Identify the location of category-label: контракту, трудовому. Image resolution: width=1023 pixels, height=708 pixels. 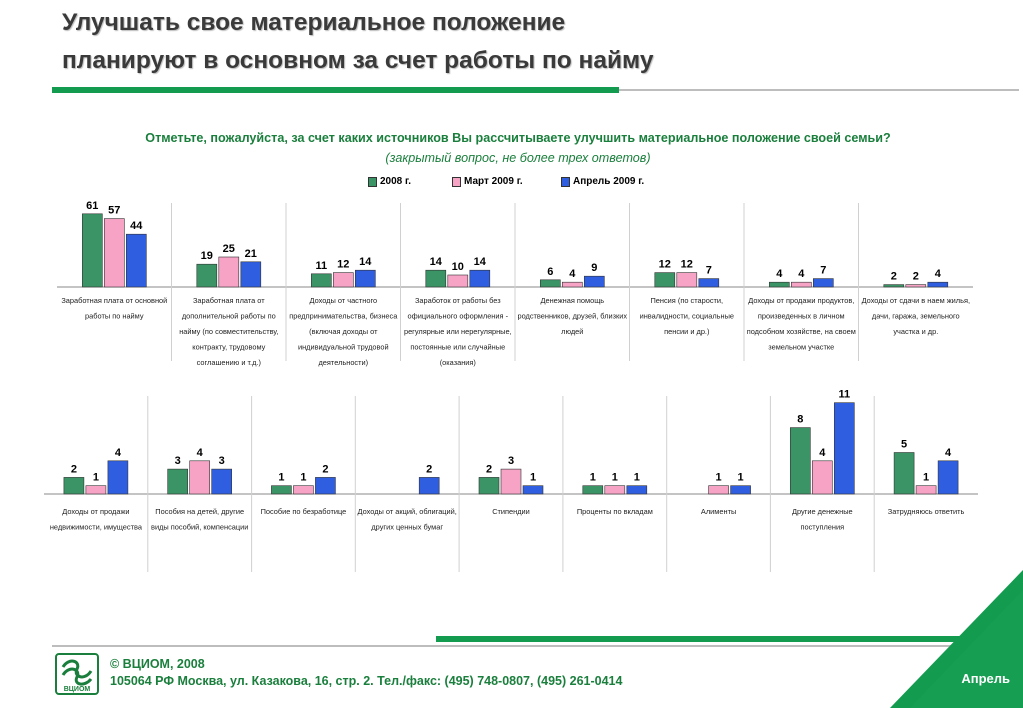
(228, 347).